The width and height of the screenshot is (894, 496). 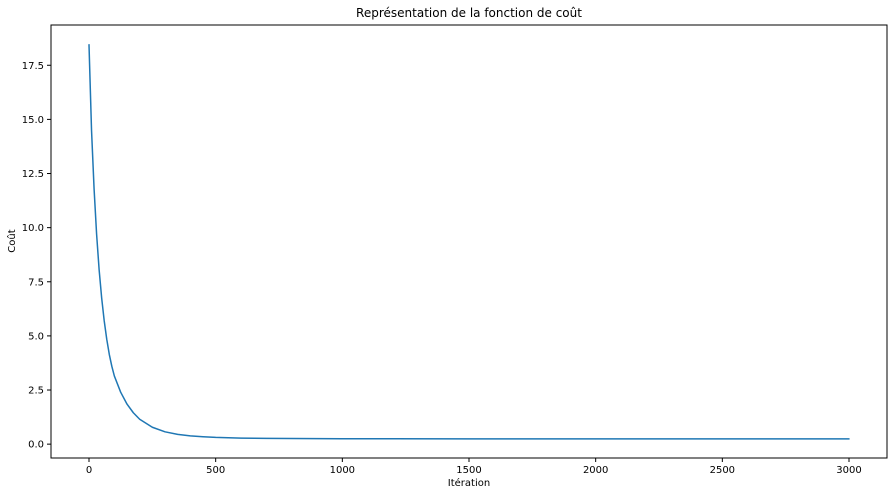 What do you see at coordinates (215, 470) in the screenshot?
I see `x-tick-label: 500` at bounding box center [215, 470].